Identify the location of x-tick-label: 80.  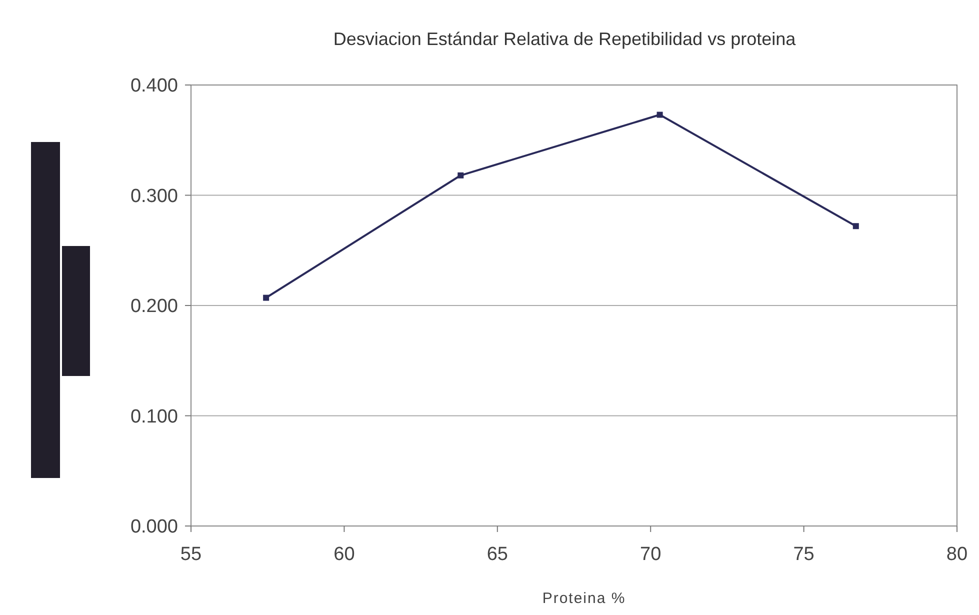
(957, 554).